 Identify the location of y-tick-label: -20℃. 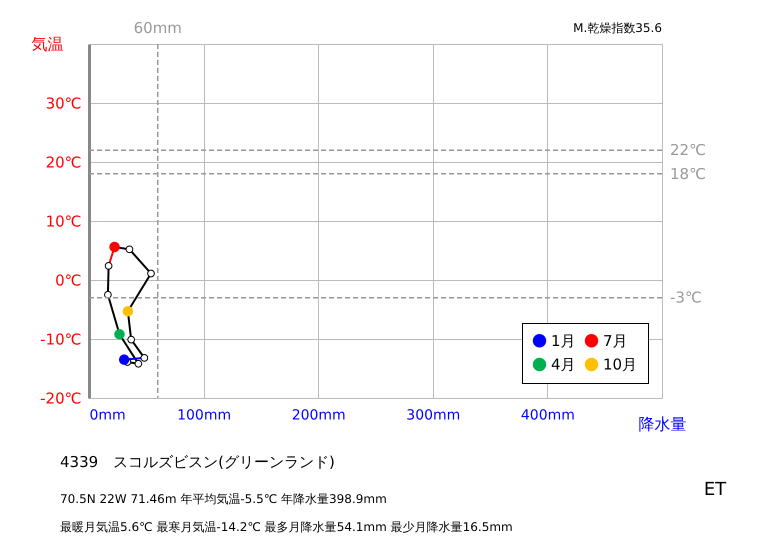
(61, 399).